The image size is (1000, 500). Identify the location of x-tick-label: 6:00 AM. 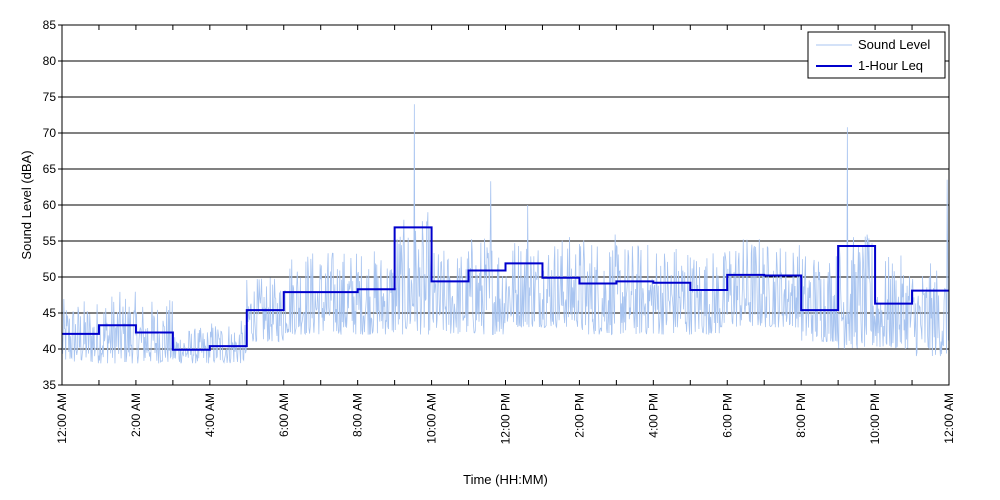
(284, 415).